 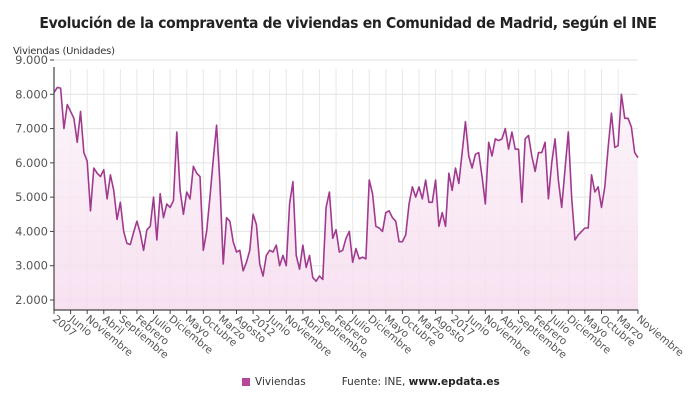 What do you see at coordinates (31, 163) in the screenshot?
I see `y-tick-label: 6.000` at bounding box center [31, 163].